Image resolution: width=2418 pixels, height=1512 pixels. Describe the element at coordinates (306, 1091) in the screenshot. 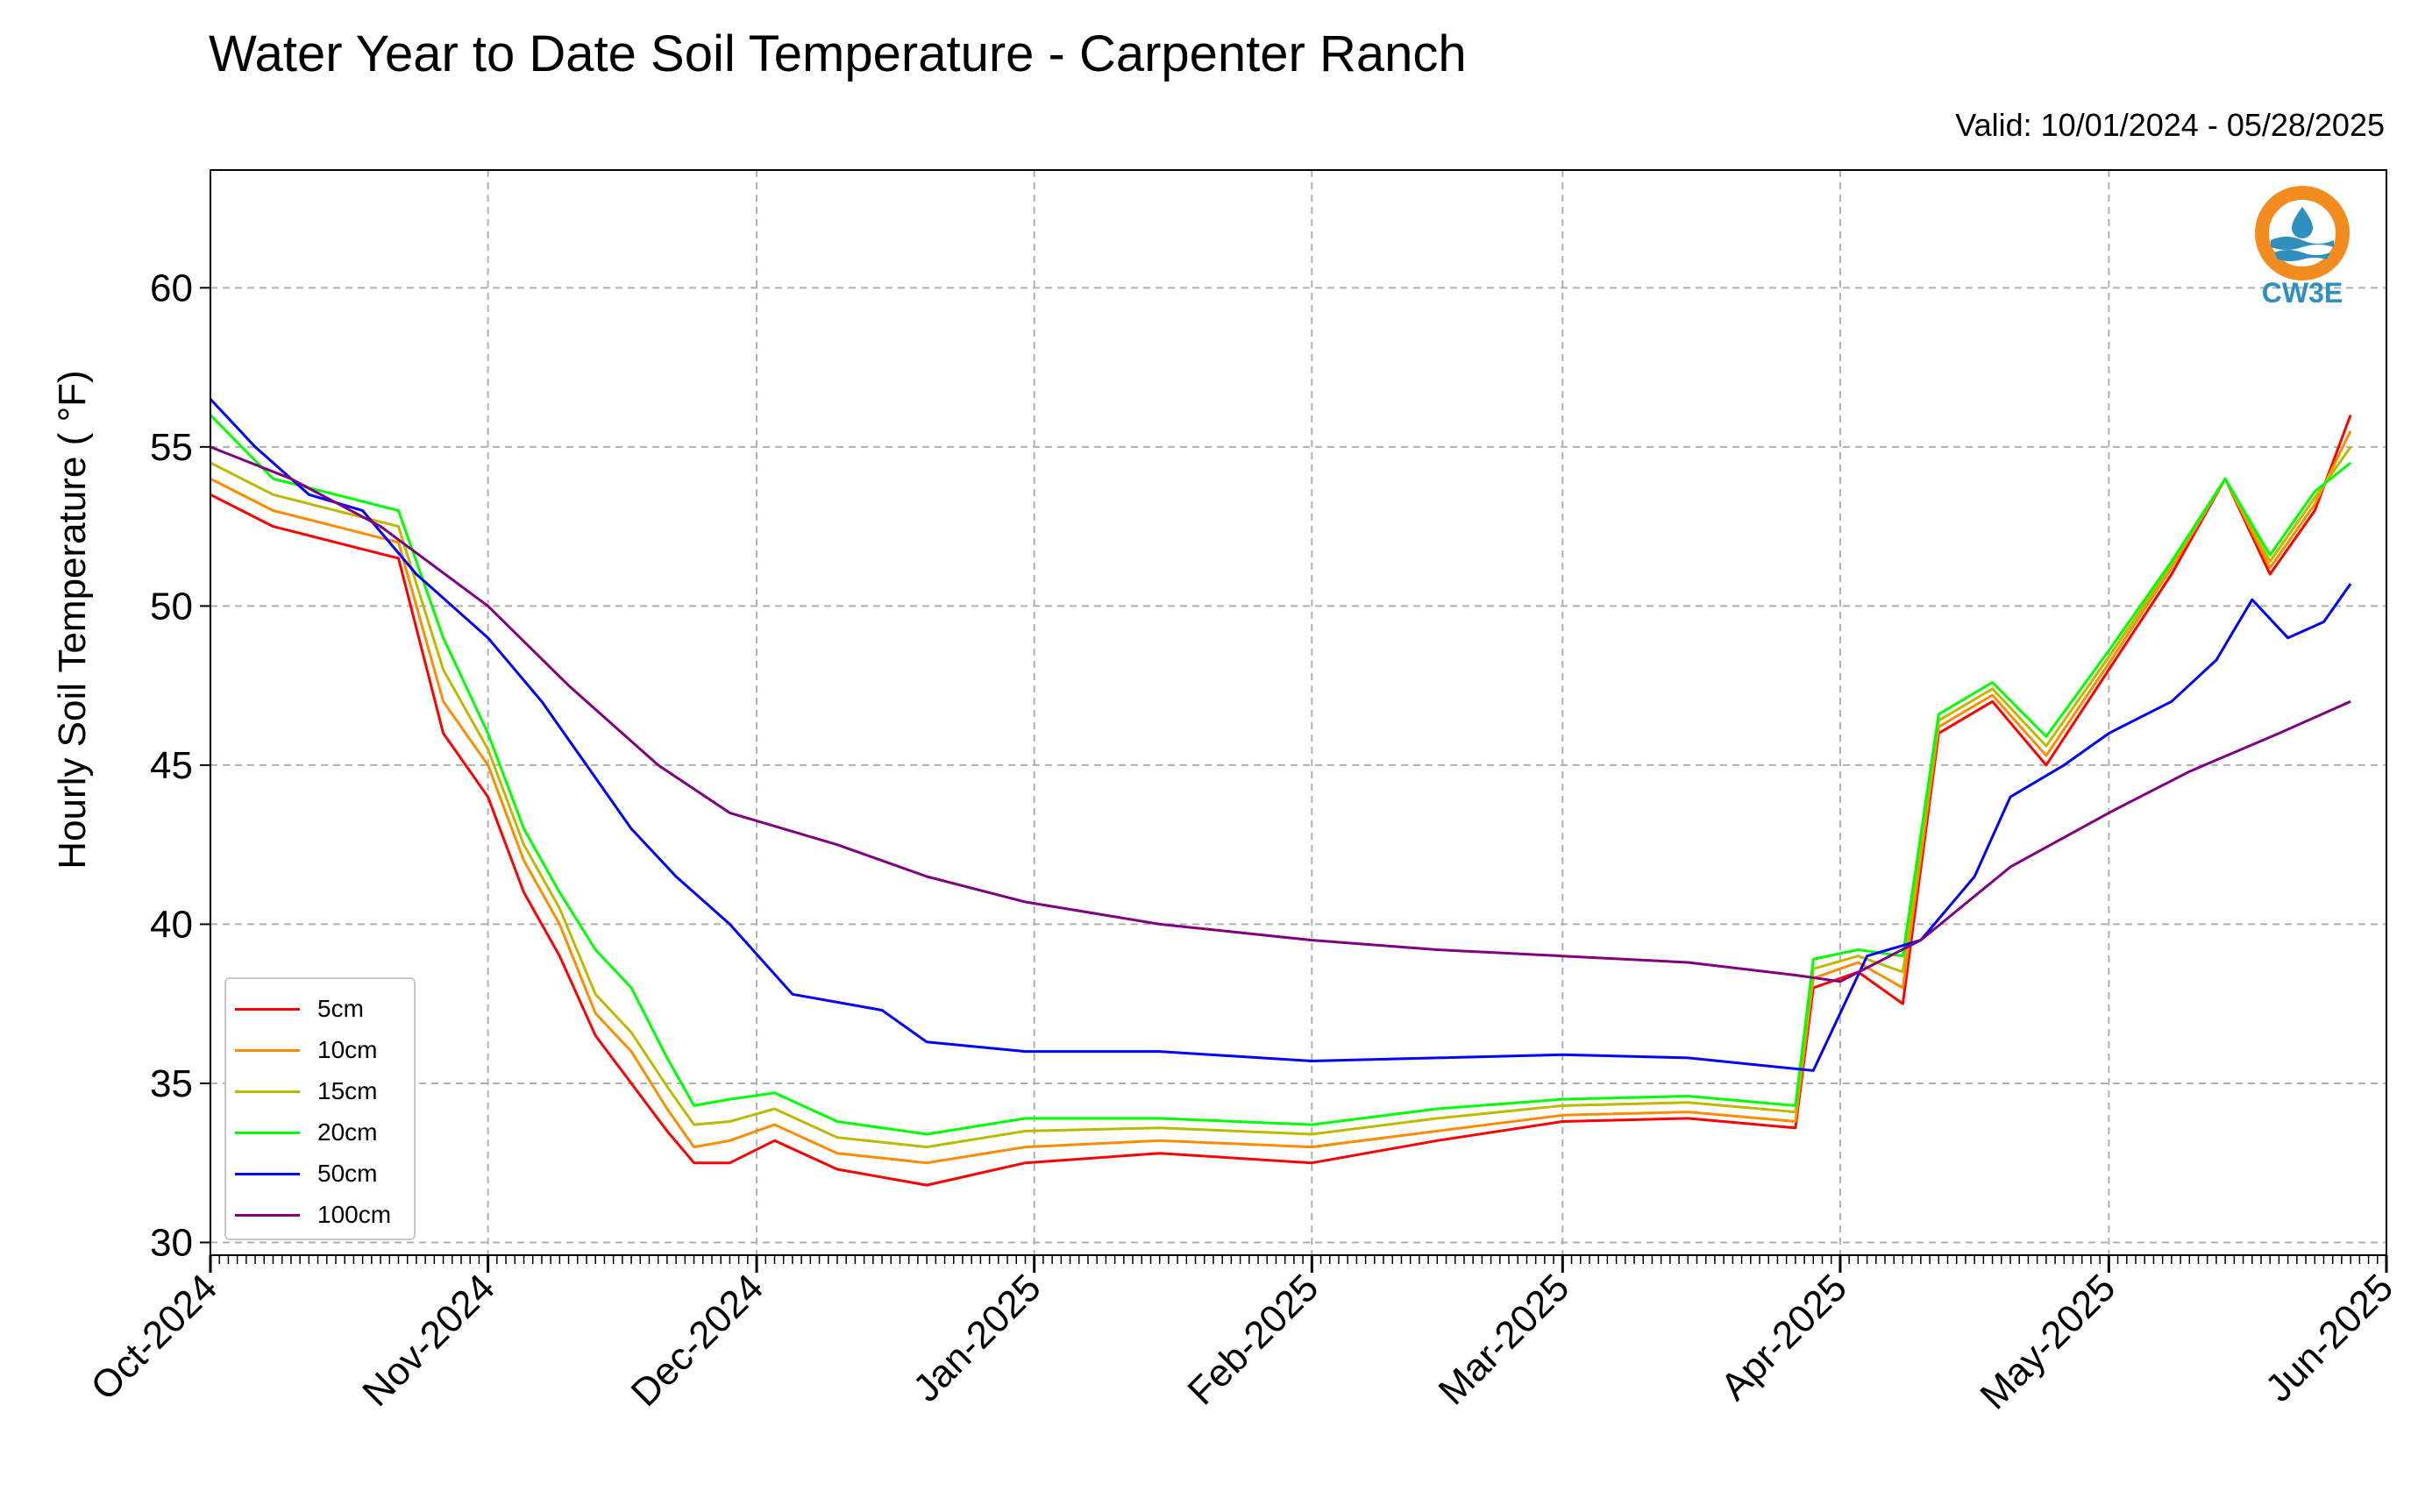

I see `legend-item-15cm: 15cm` at that location.